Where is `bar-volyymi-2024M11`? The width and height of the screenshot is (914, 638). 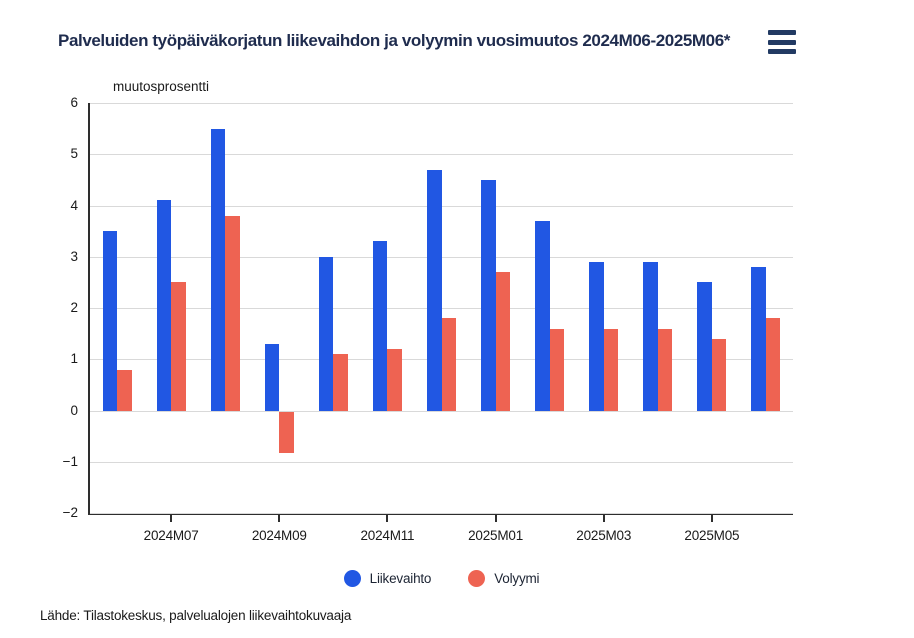 bar-volyymi-2024M11 is located at coordinates (394, 380).